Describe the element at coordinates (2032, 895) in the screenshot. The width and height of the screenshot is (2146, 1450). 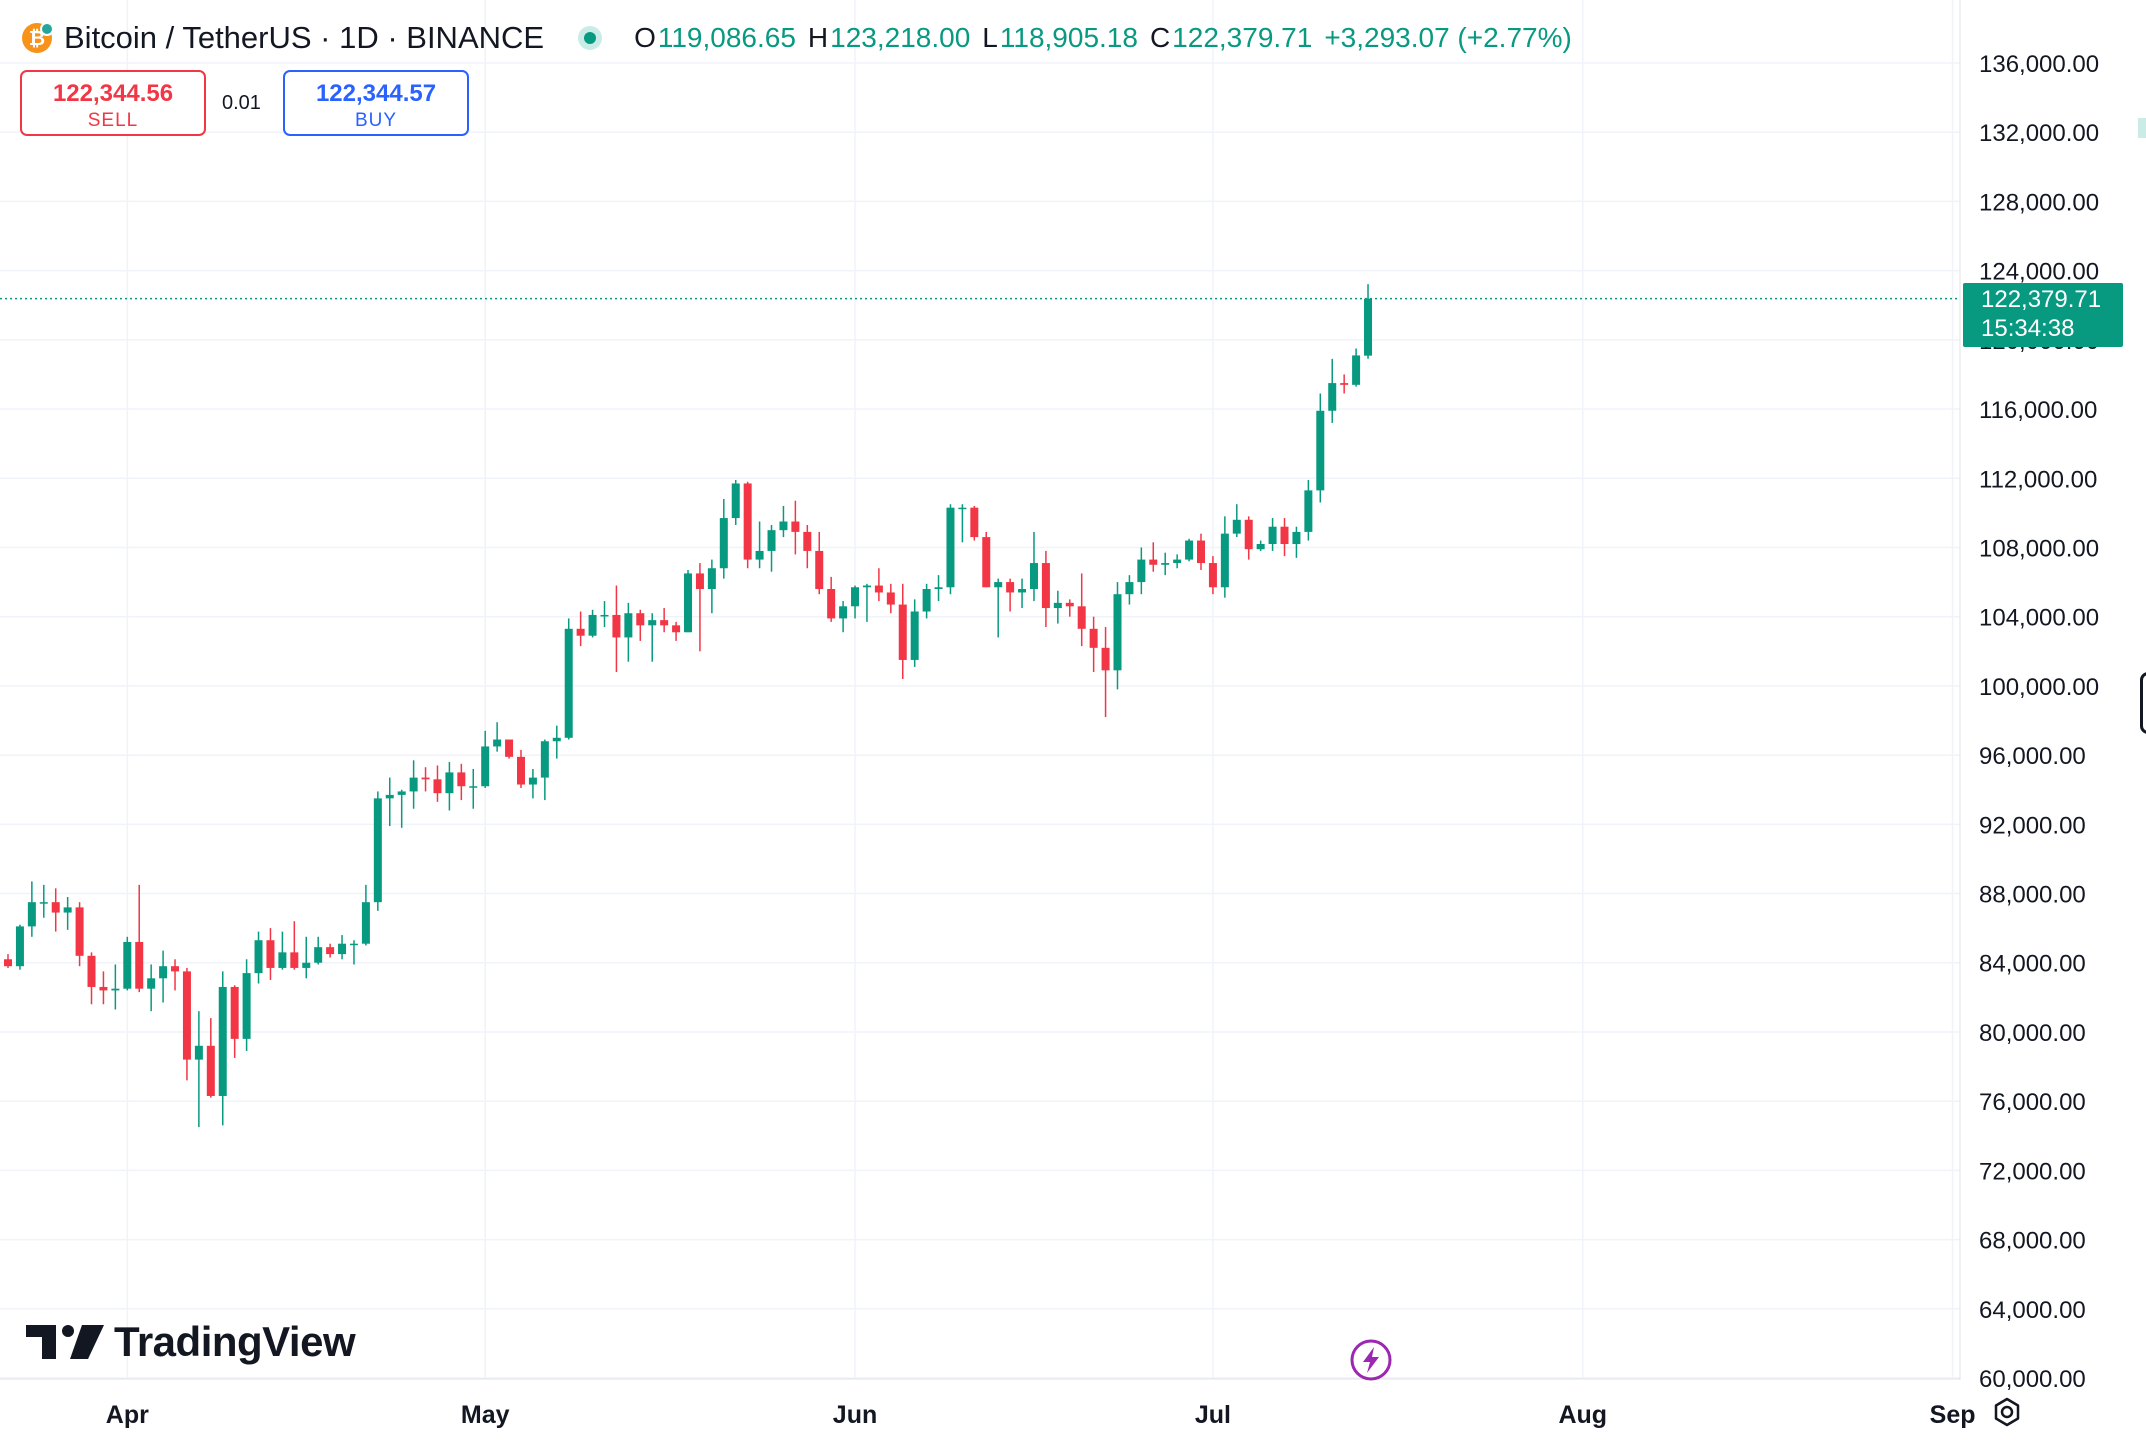
I see `y-tick-label: 88,000.00` at that location.